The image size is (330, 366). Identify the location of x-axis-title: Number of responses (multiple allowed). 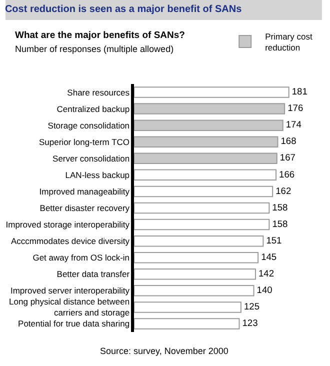
(94, 49).